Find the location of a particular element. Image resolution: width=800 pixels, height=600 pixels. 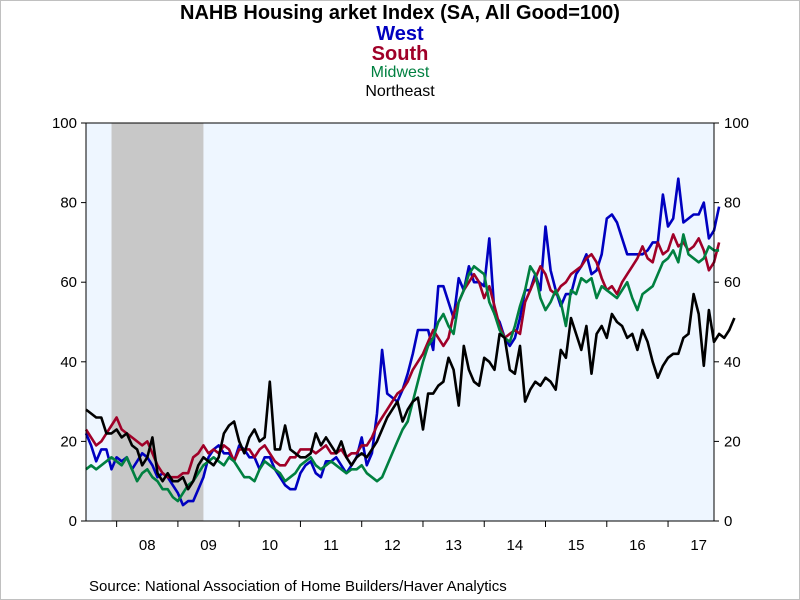

x-tick-label: 10 is located at coordinates (269, 545).